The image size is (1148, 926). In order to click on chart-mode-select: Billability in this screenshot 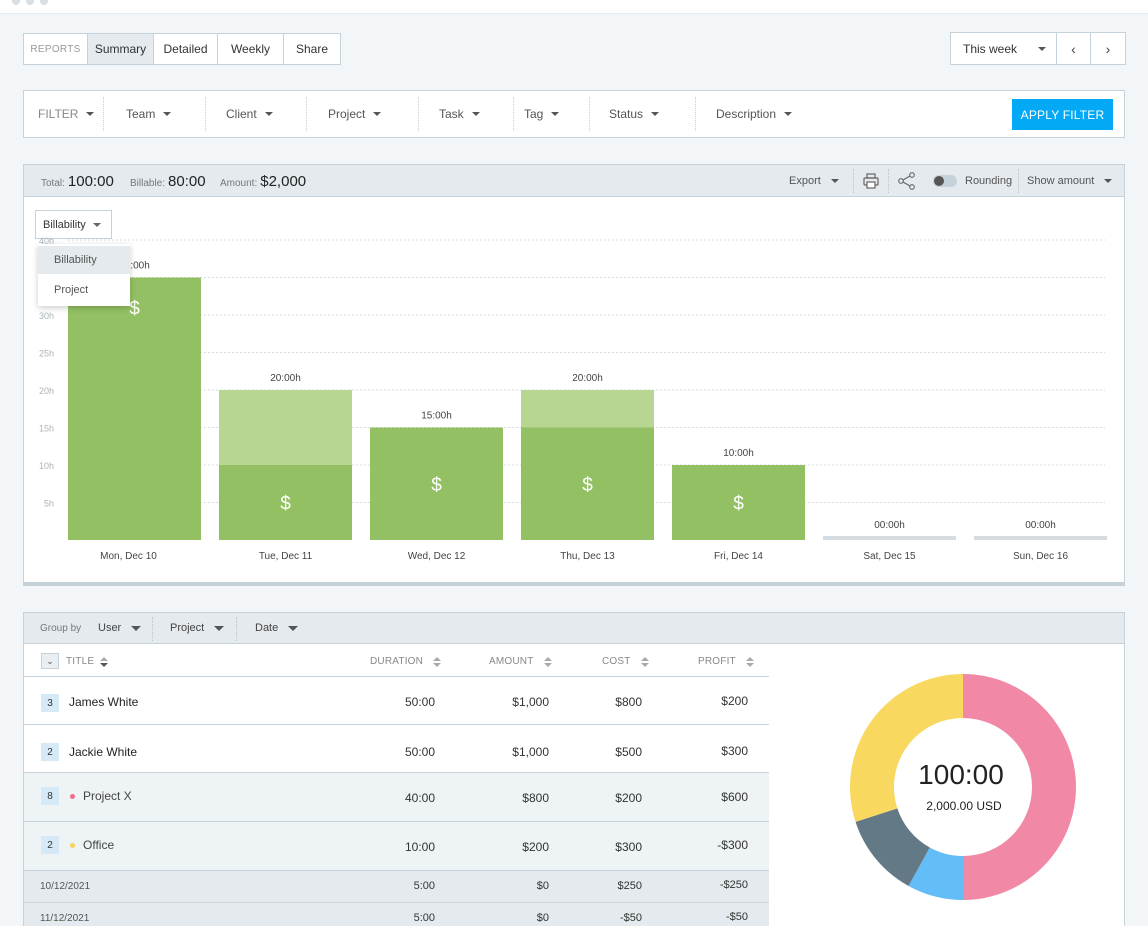, I will do `click(73, 224)`.